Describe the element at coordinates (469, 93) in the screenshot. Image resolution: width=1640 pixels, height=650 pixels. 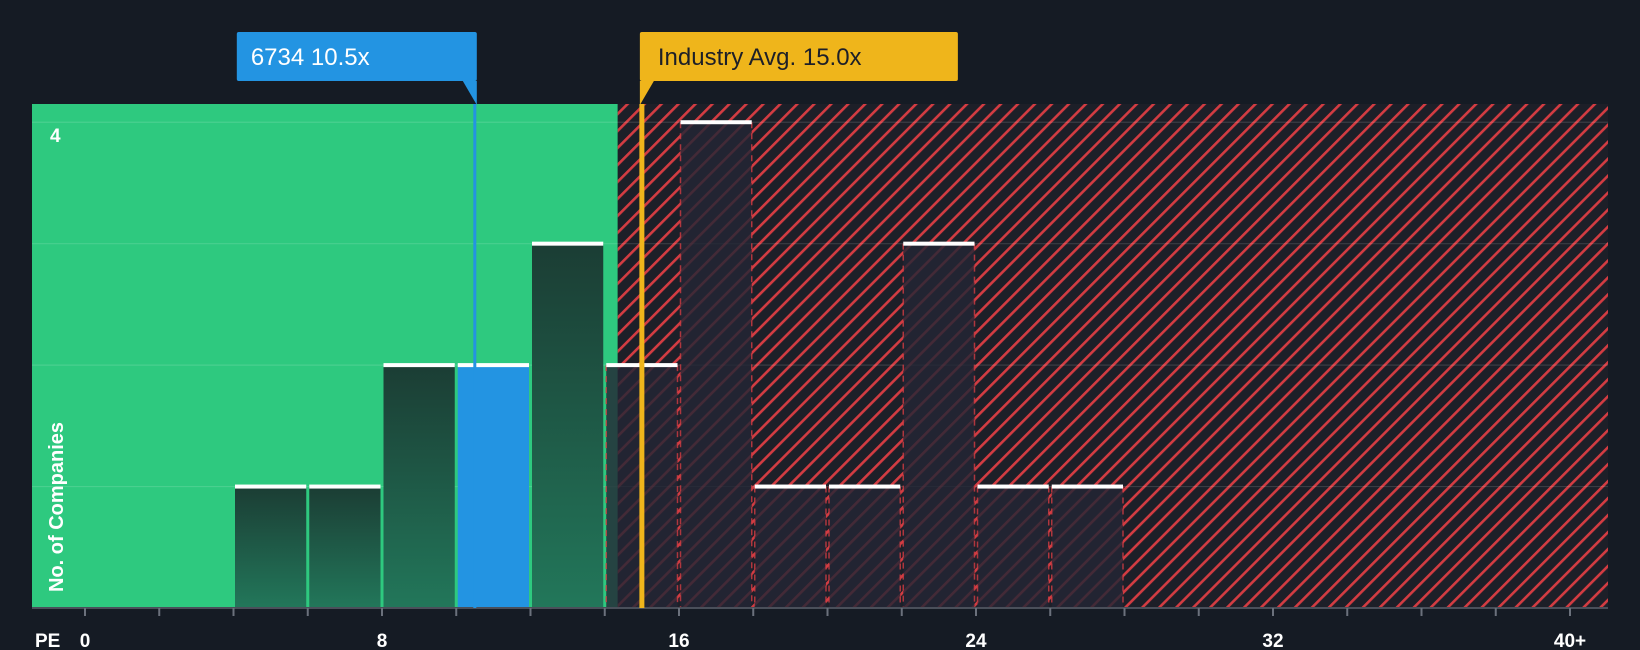
I see `company-callout-pointer` at that location.